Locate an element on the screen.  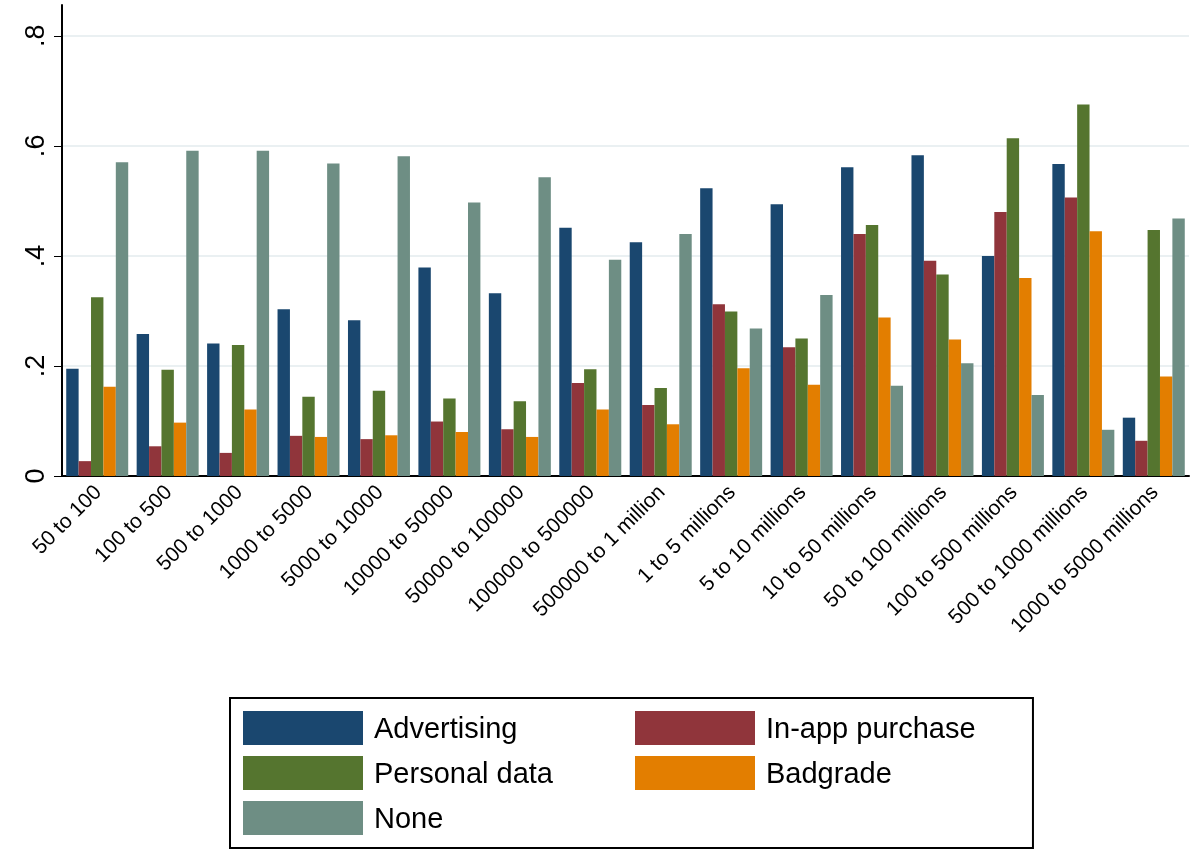
legend-label: Personal data is located at coordinates (464, 773).